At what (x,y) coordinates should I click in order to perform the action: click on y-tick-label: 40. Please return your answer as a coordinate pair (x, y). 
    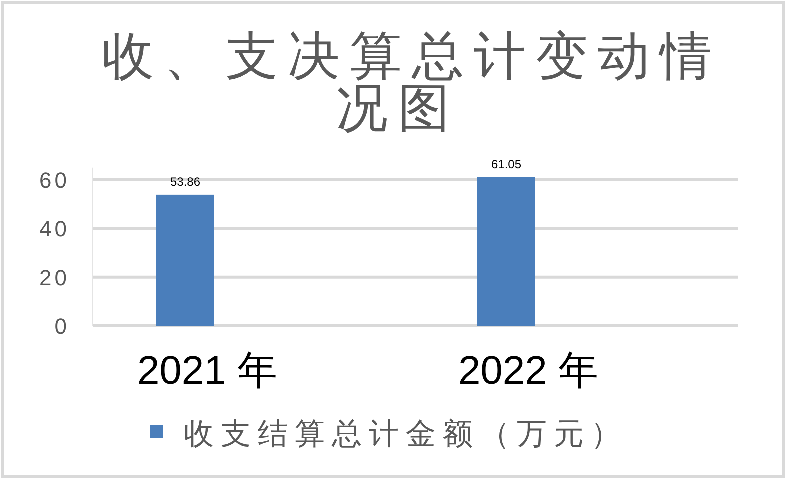
    Looking at the image, I should click on (55, 229).